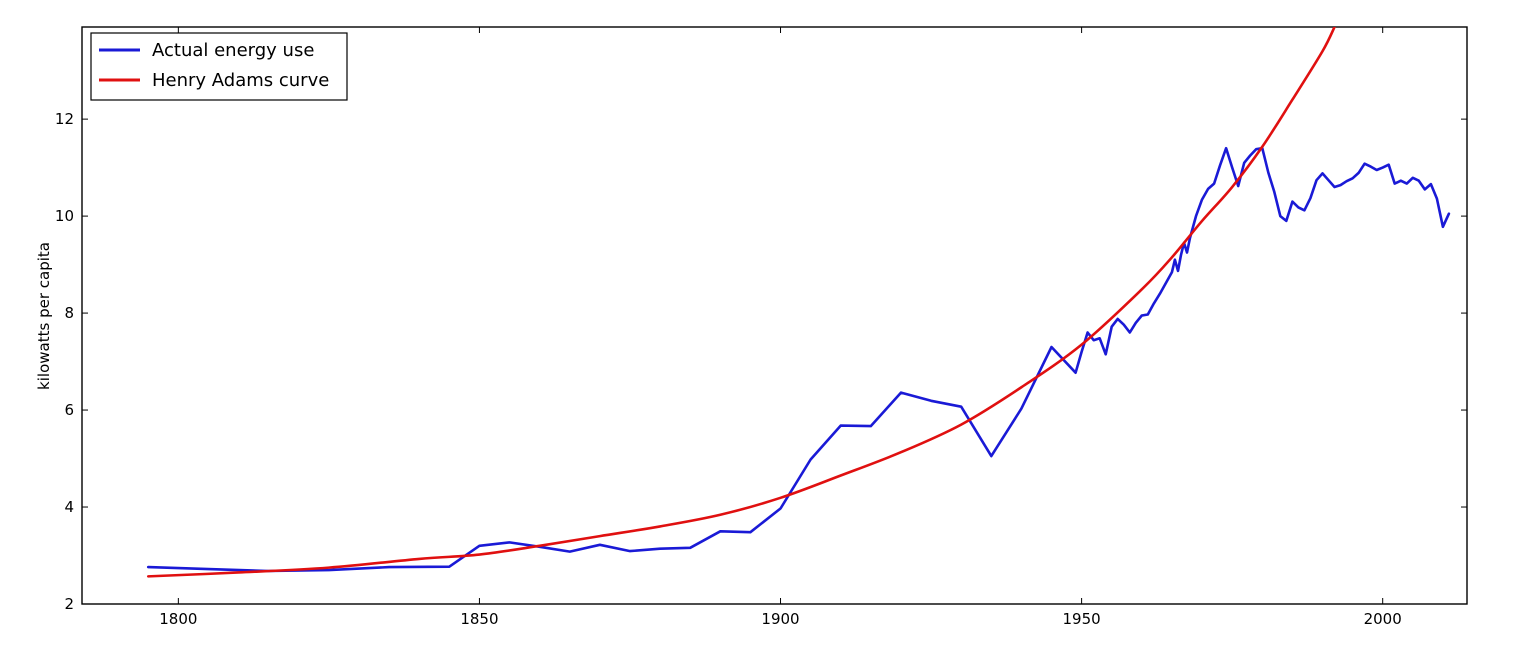 Image resolution: width=1522 pixels, height=654 pixels. Describe the element at coordinates (69, 604) in the screenshot. I see `y-tick-label: 2` at that location.